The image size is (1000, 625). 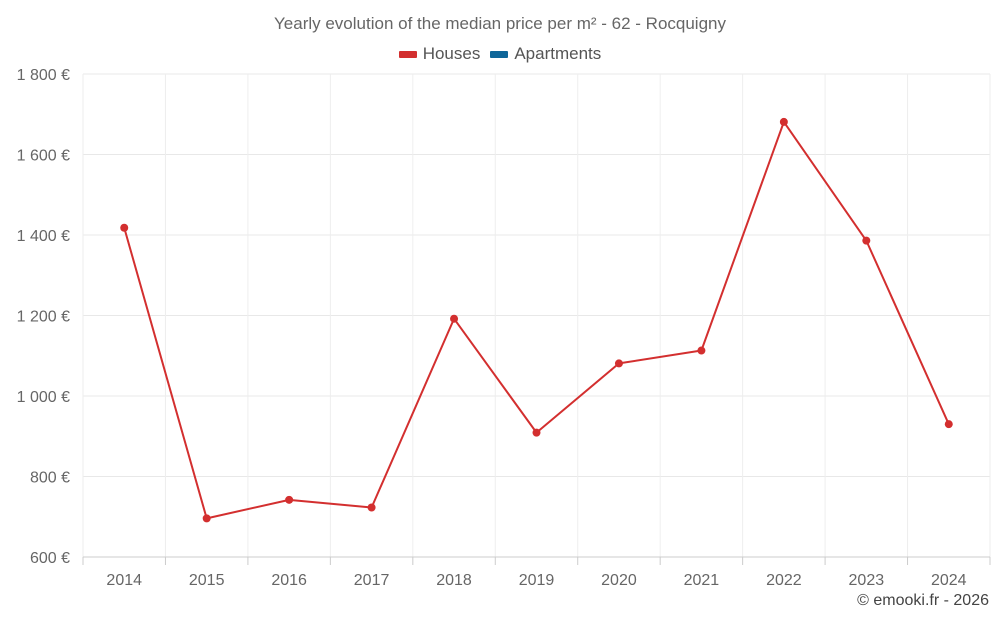 I want to click on x-tick-label: 2019, so click(x=537, y=580).